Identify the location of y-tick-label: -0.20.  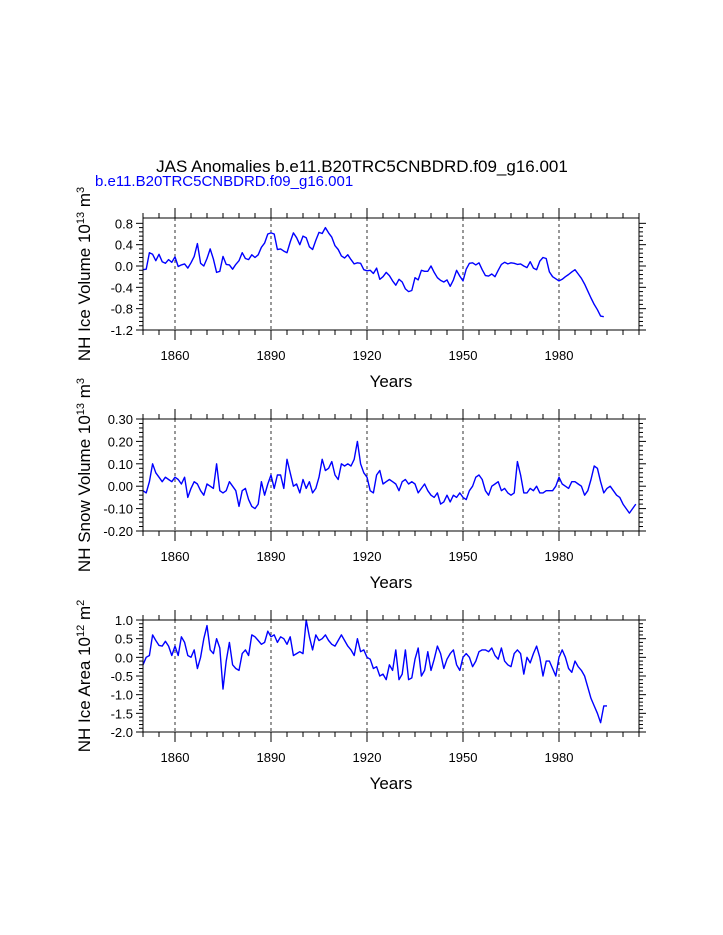
(118, 531).